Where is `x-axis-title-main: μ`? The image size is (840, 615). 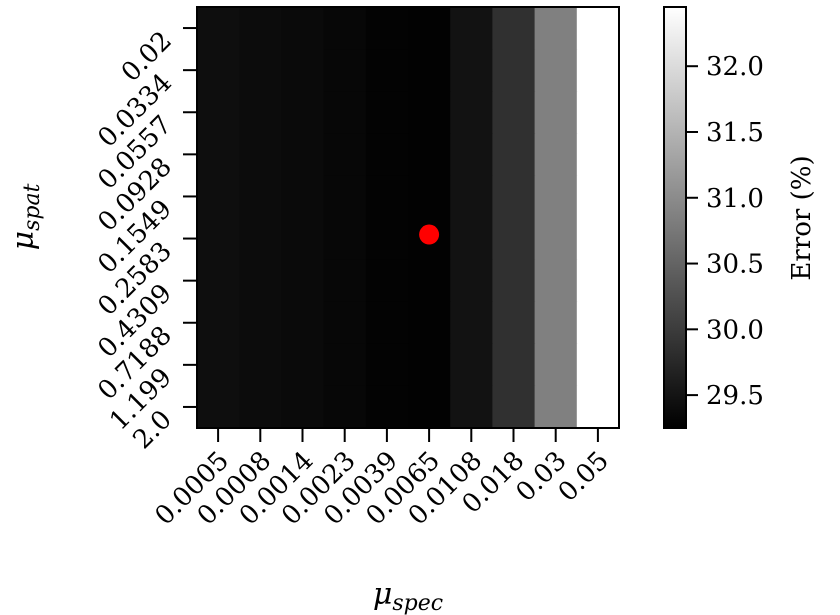
x-axis-title-main: μ is located at coordinates (383, 594).